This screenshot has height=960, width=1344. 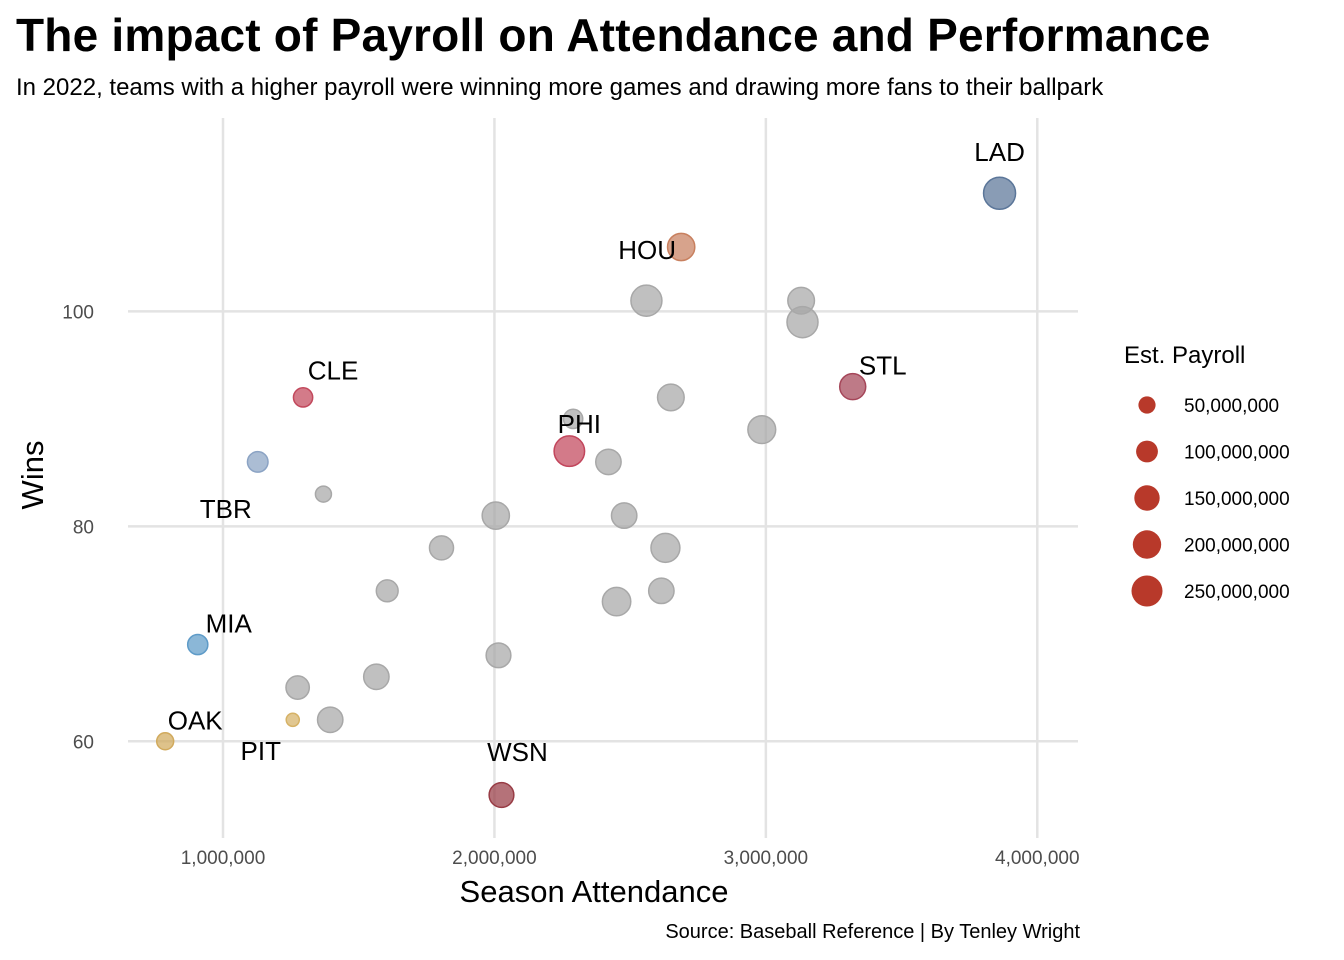 I want to click on data-point-wsn, so click(x=501, y=795).